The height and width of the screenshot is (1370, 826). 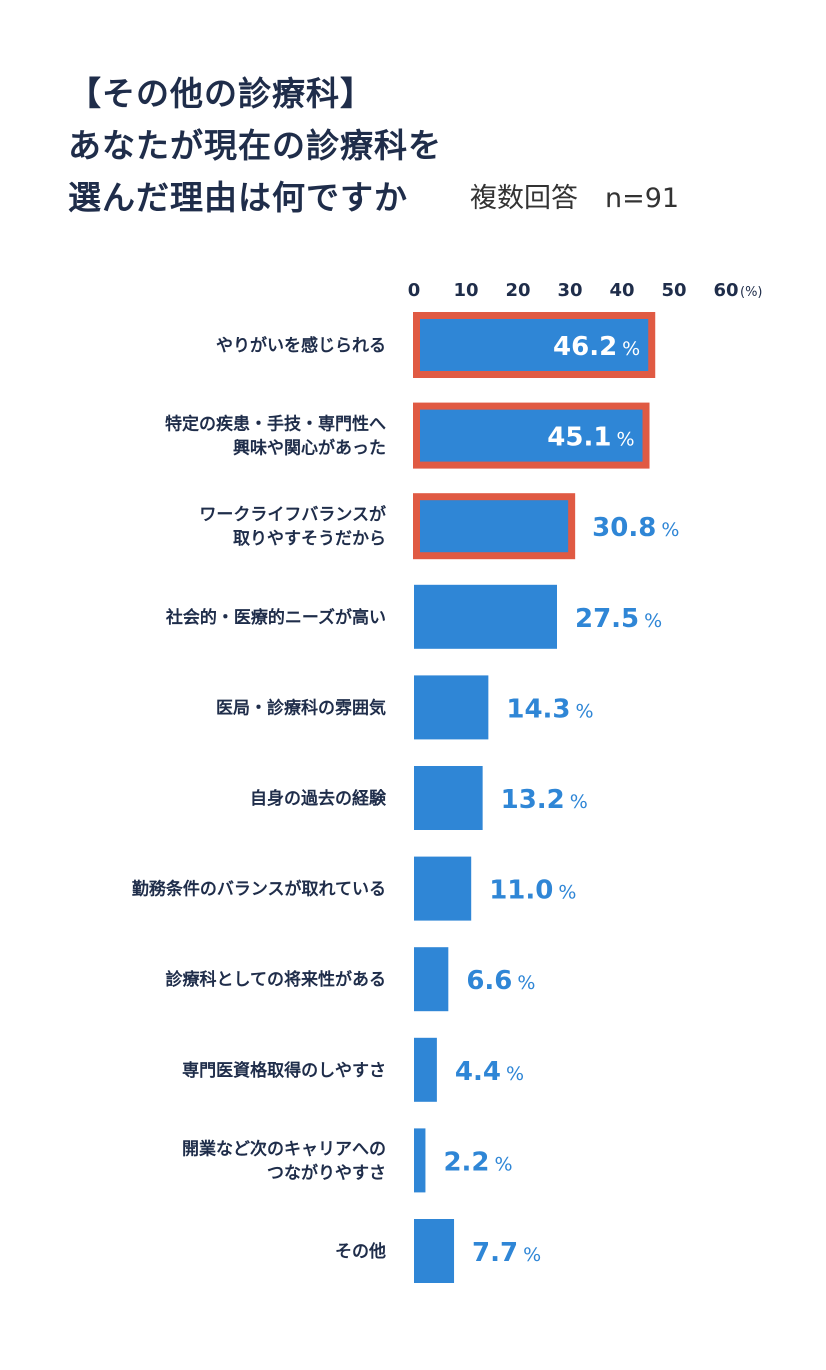 What do you see at coordinates (259, 889) in the screenshot?
I see `category-label: 勤務条件のバランスが取れている` at bounding box center [259, 889].